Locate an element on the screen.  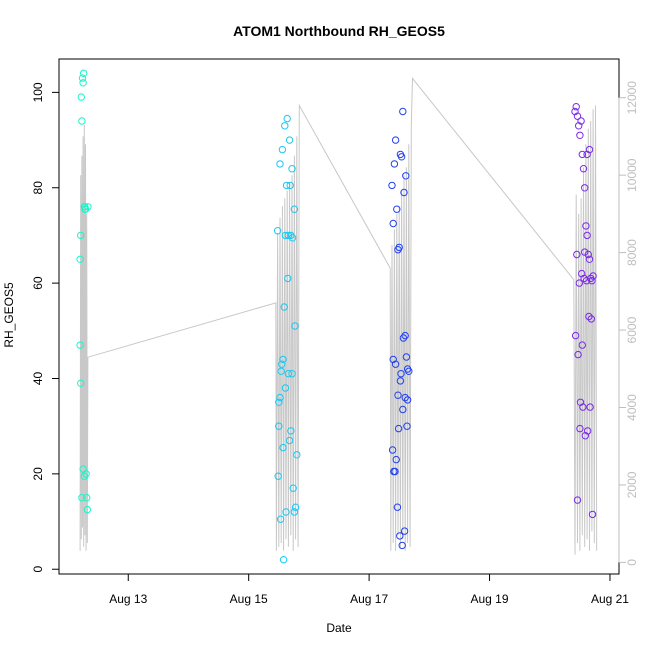
y-tick-label: 20 is located at coordinates (38, 474).